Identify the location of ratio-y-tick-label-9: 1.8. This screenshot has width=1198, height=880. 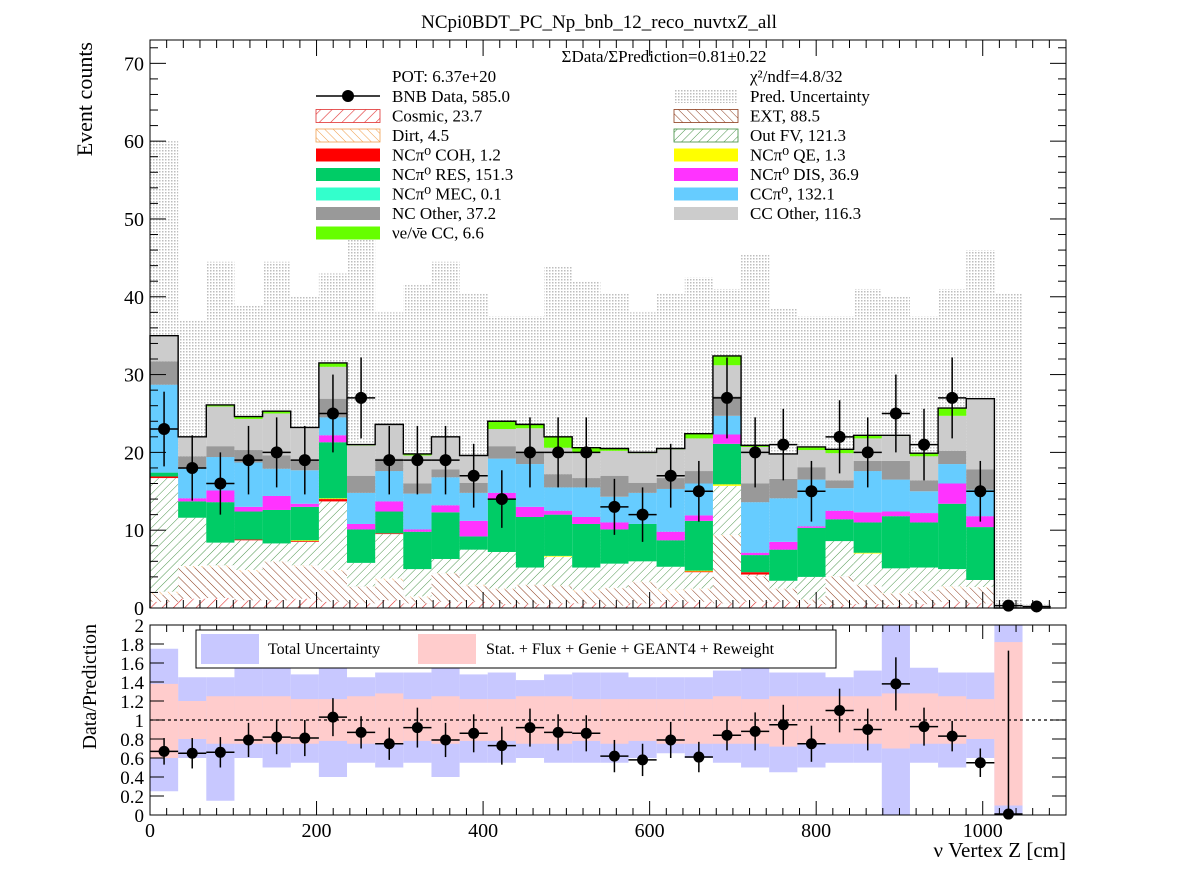
(132, 645).